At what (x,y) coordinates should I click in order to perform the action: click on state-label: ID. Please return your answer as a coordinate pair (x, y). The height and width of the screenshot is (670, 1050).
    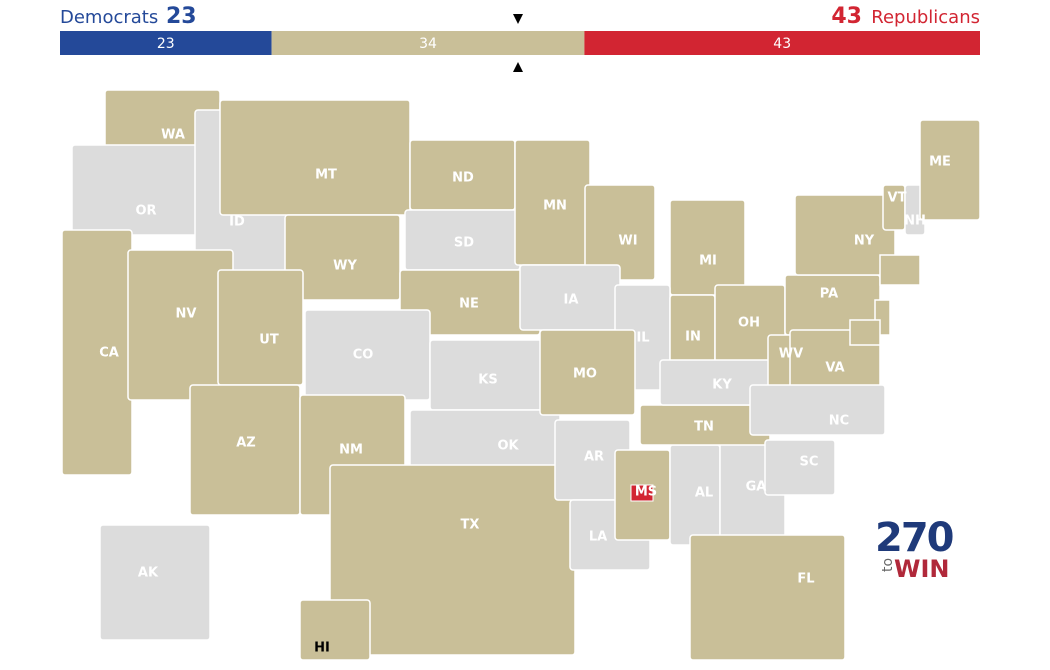
    Looking at the image, I should click on (237, 222).